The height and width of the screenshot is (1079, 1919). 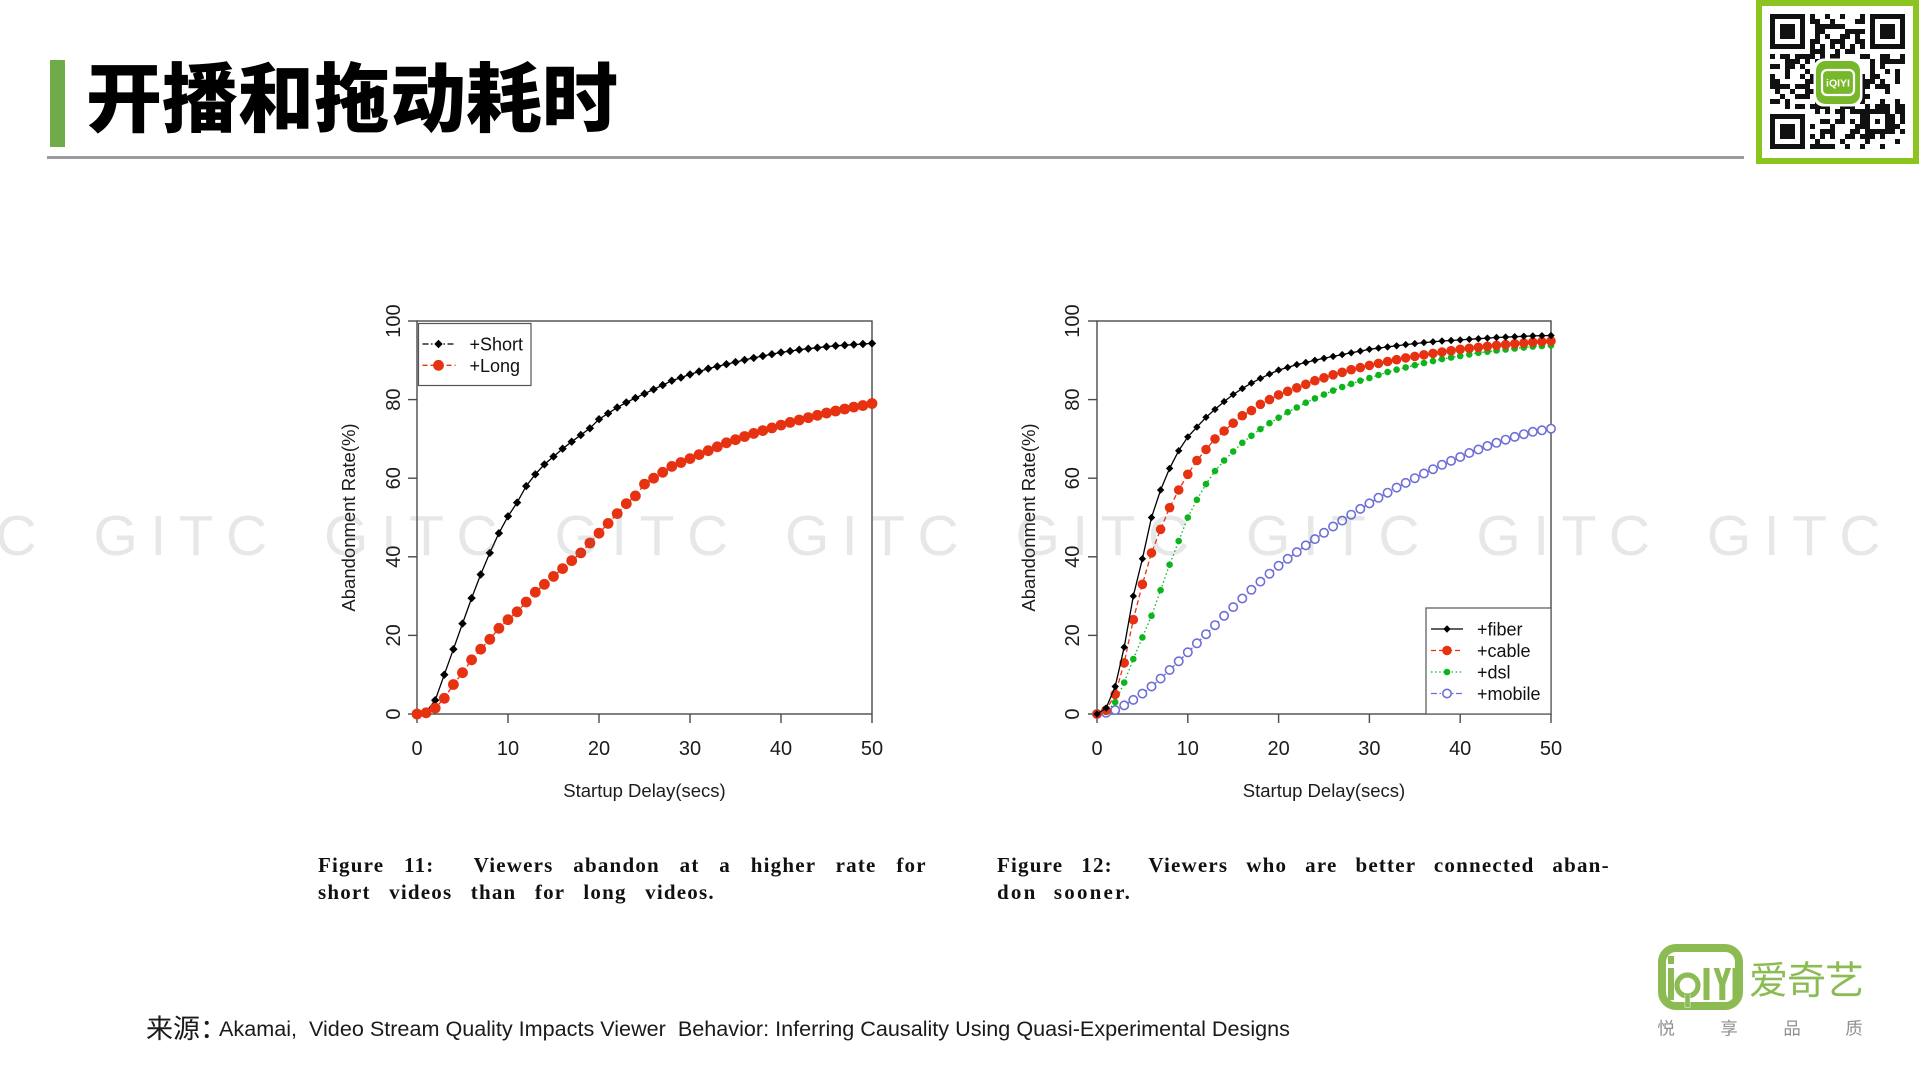 What do you see at coordinates (1838, 84) in the screenshot?
I see `svg-text: iQIYI` at bounding box center [1838, 84].